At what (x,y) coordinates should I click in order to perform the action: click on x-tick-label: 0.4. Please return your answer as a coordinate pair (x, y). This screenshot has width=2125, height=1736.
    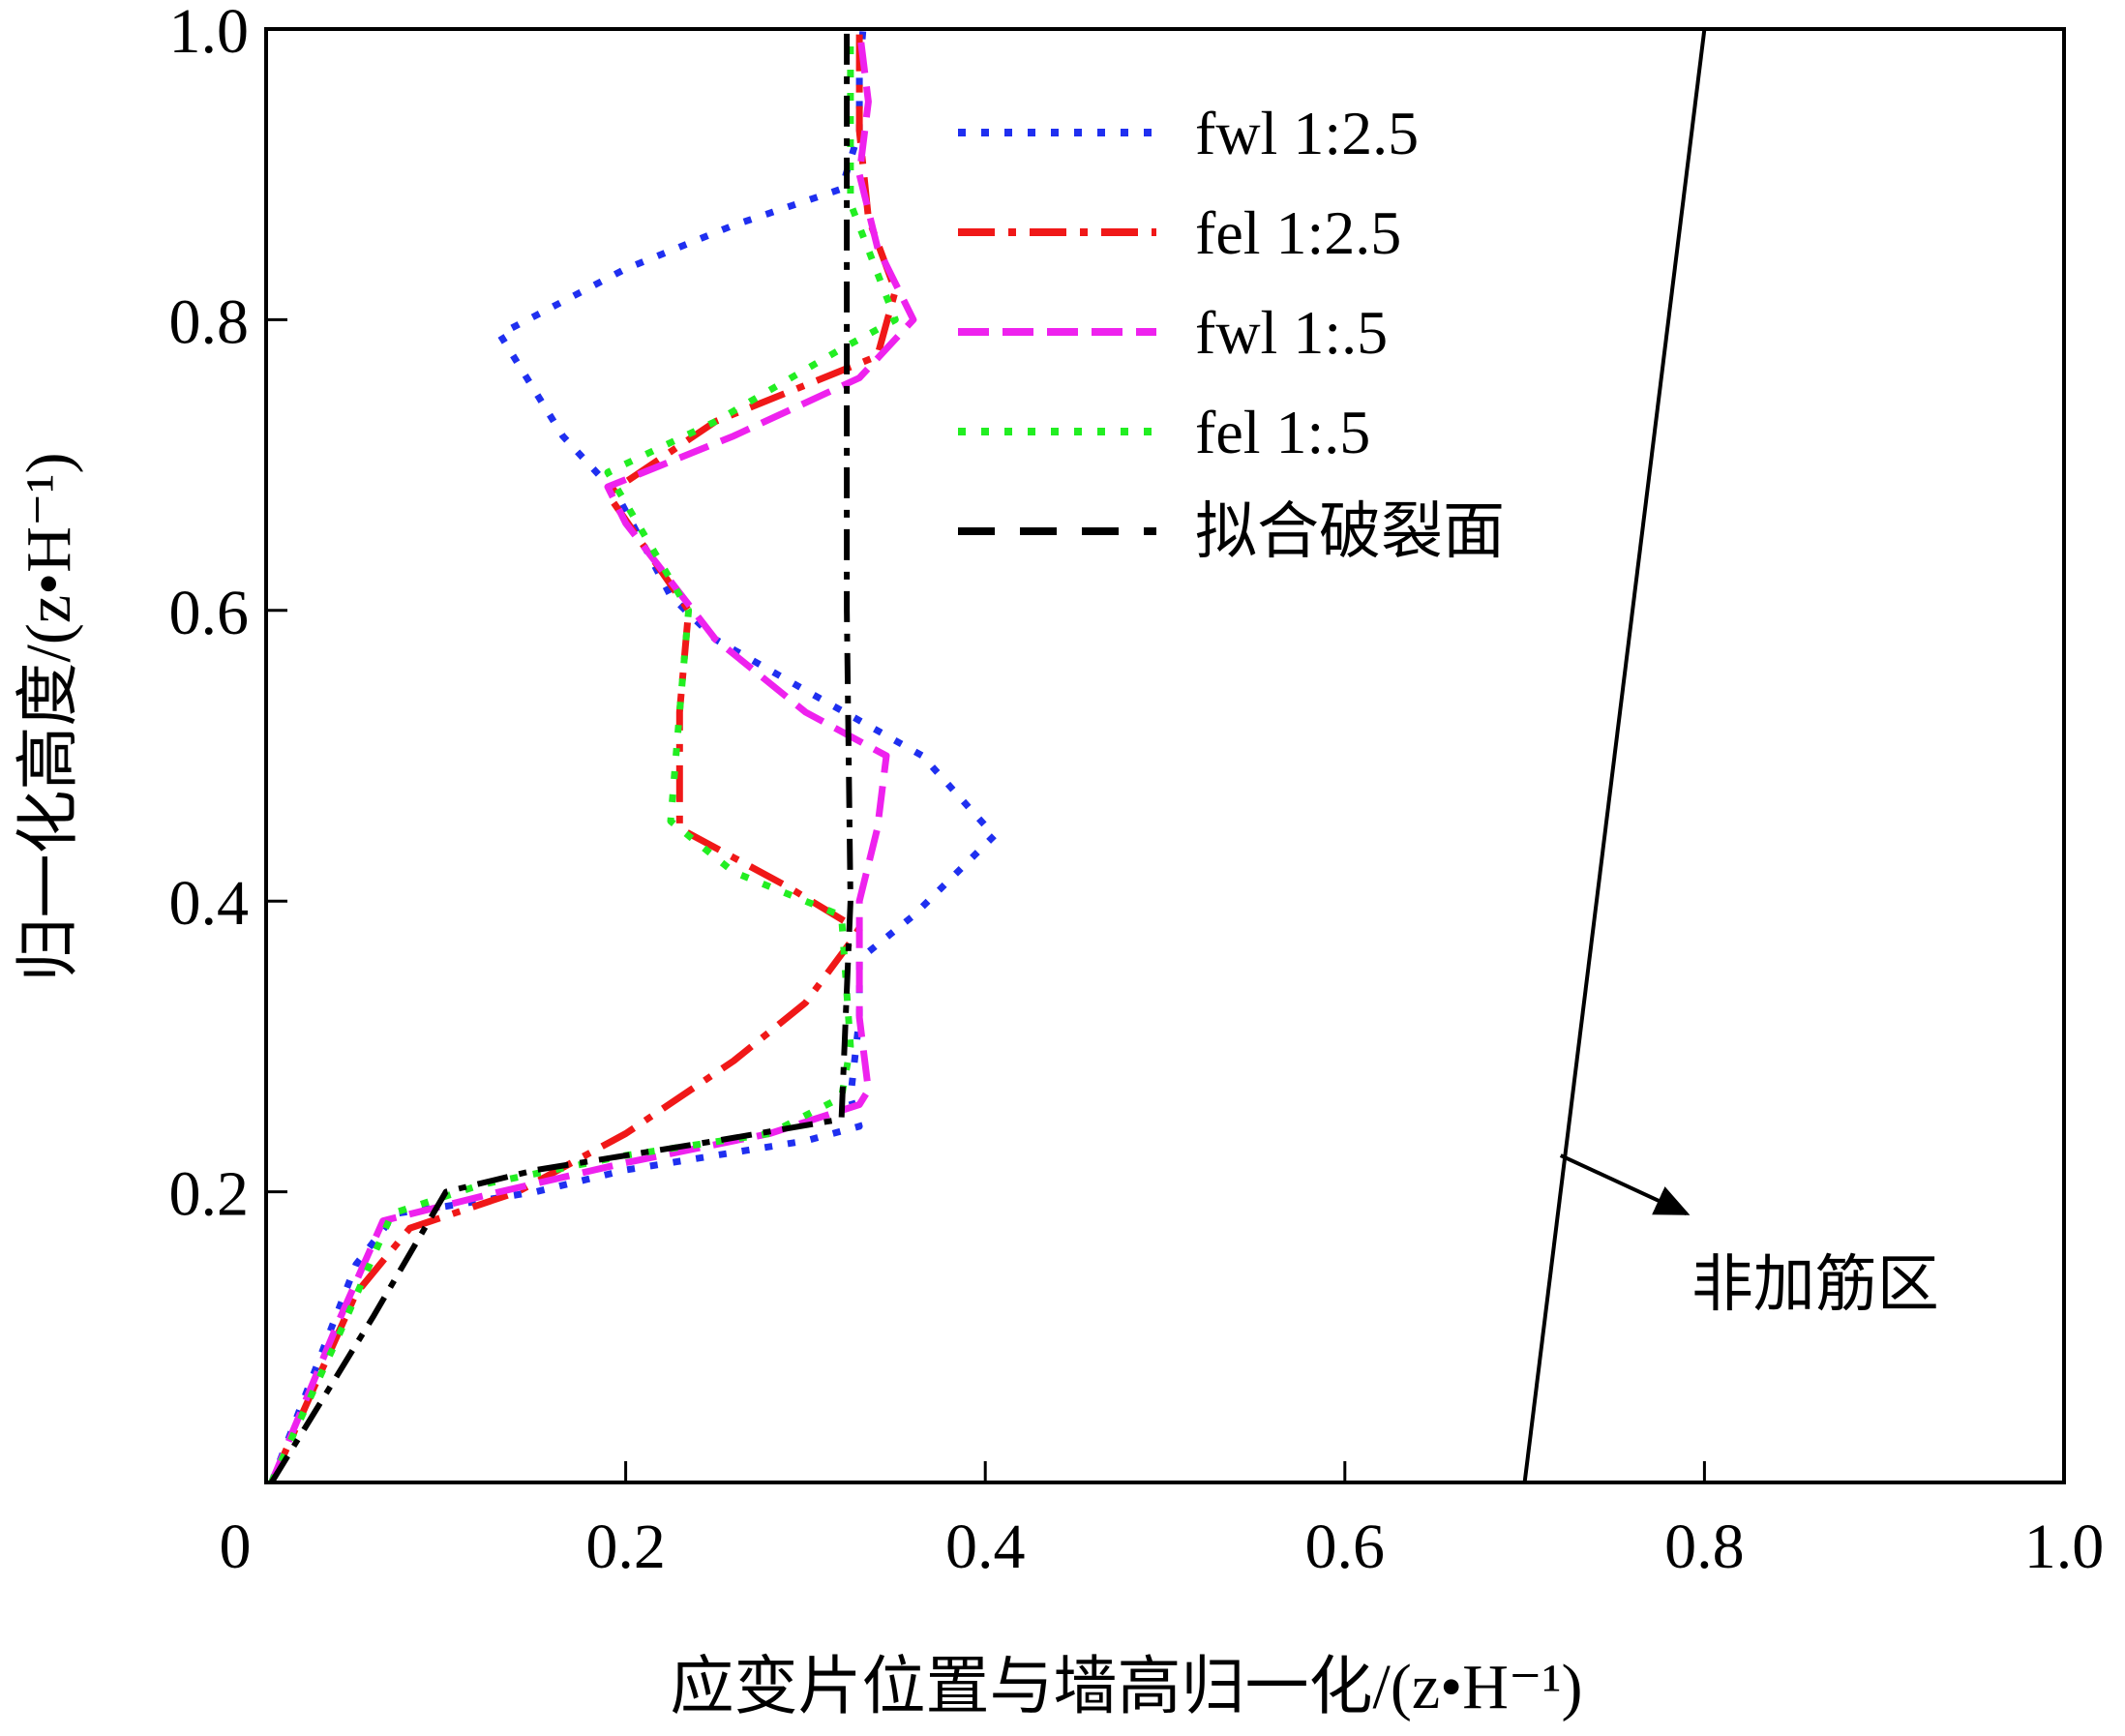
    Looking at the image, I should click on (985, 1547).